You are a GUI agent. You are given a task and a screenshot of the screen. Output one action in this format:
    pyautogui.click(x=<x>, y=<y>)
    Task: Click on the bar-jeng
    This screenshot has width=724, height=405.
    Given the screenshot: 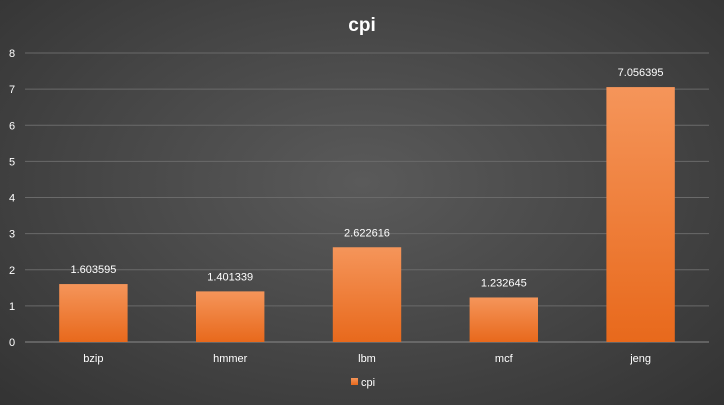 What is the action you would take?
    pyautogui.click(x=640, y=214)
    